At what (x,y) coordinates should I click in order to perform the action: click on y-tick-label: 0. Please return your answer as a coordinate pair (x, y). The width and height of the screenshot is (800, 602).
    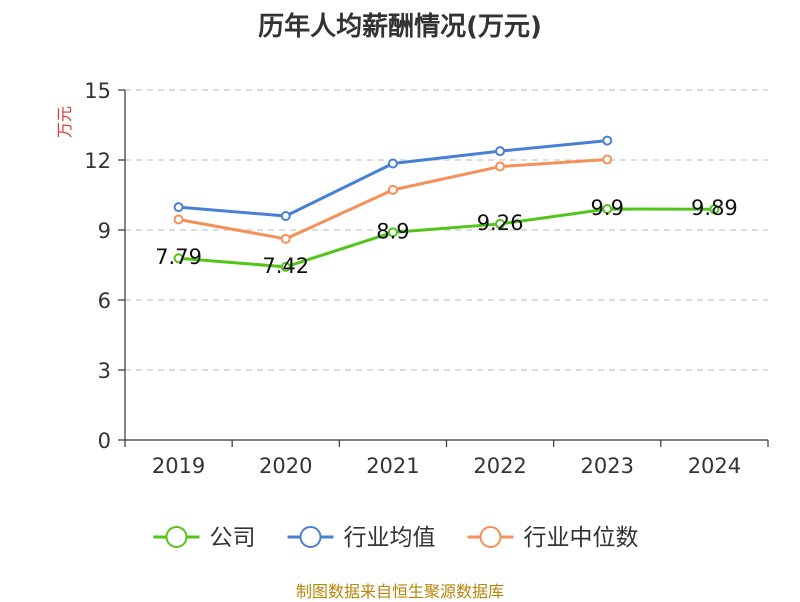
    Looking at the image, I should click on (104, 441).